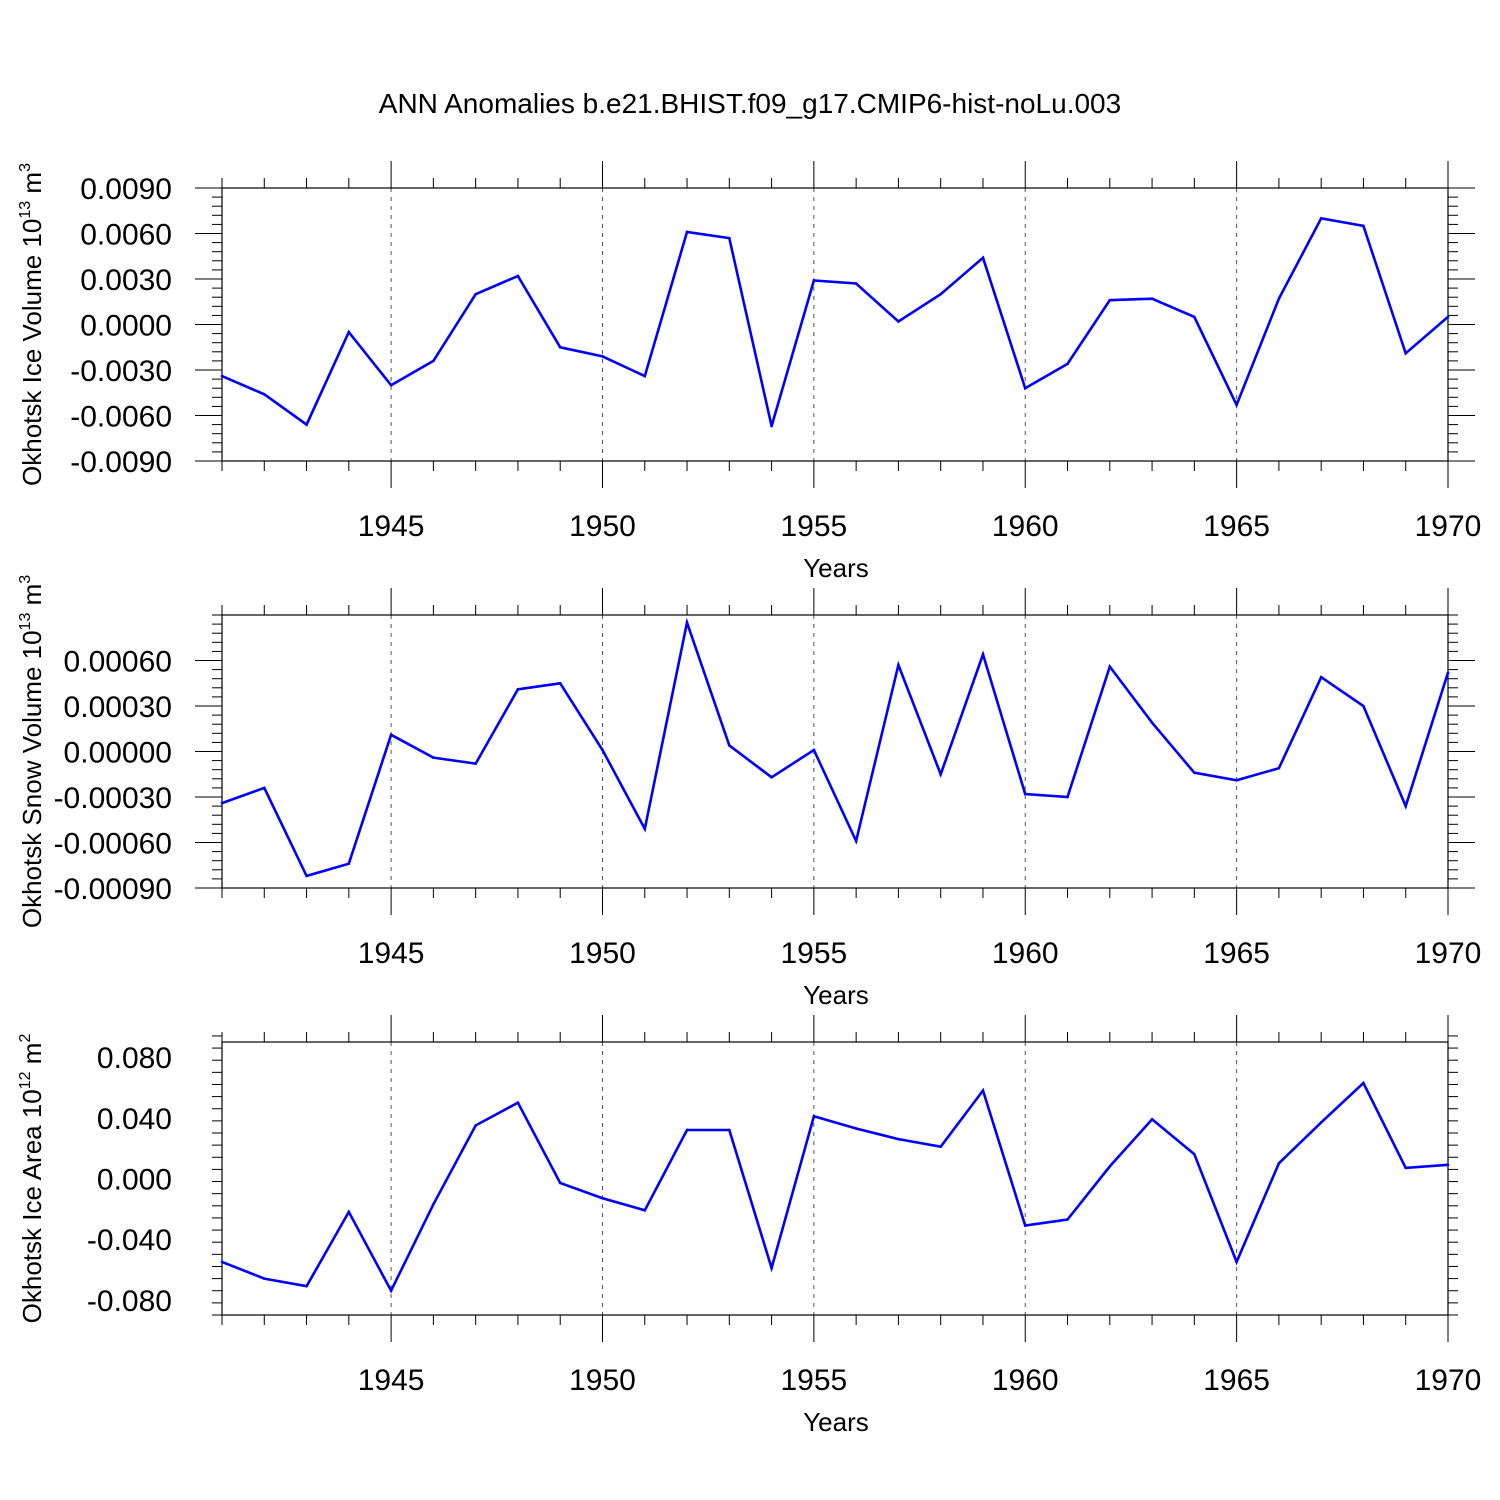  I want to click on y-axis-label: Okhotsk Snow Volume 1013 m3, so click(32, 751).